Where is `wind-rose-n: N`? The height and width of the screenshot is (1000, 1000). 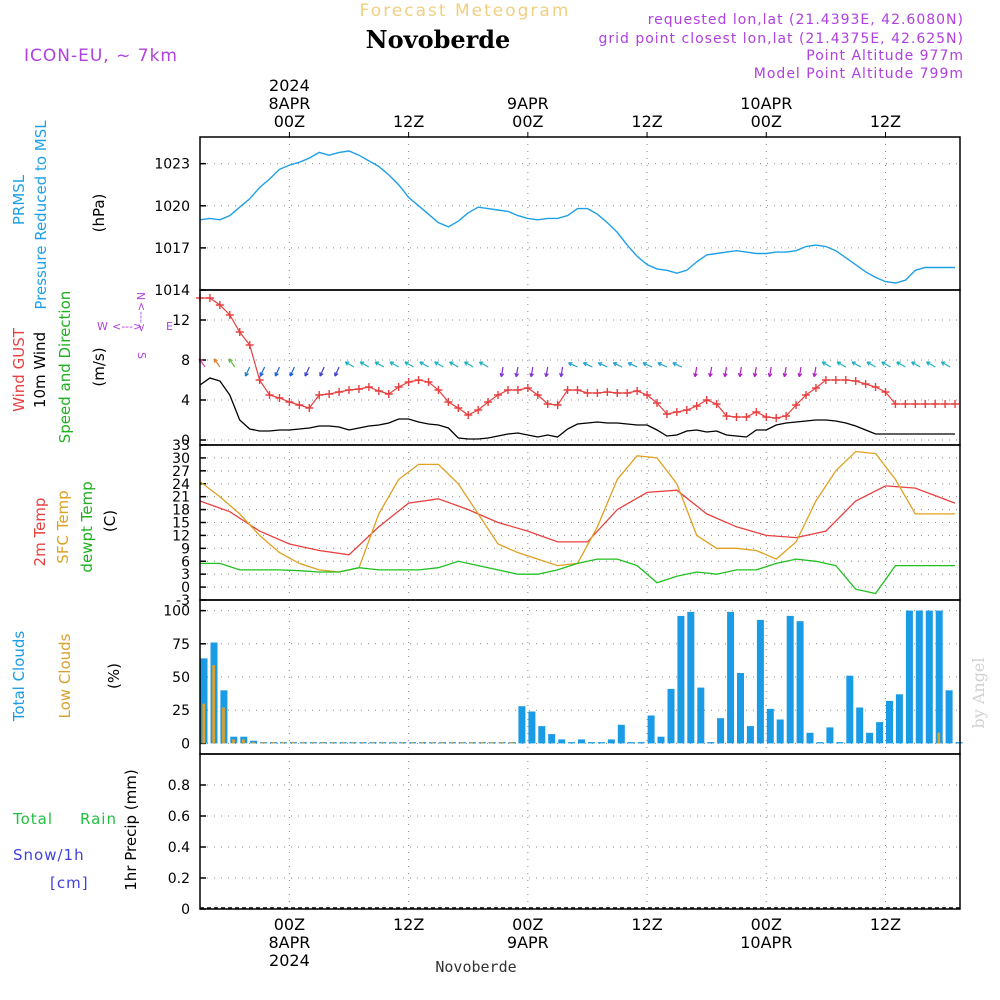 wind-rose-n: N is located at coordinates (140, 296).